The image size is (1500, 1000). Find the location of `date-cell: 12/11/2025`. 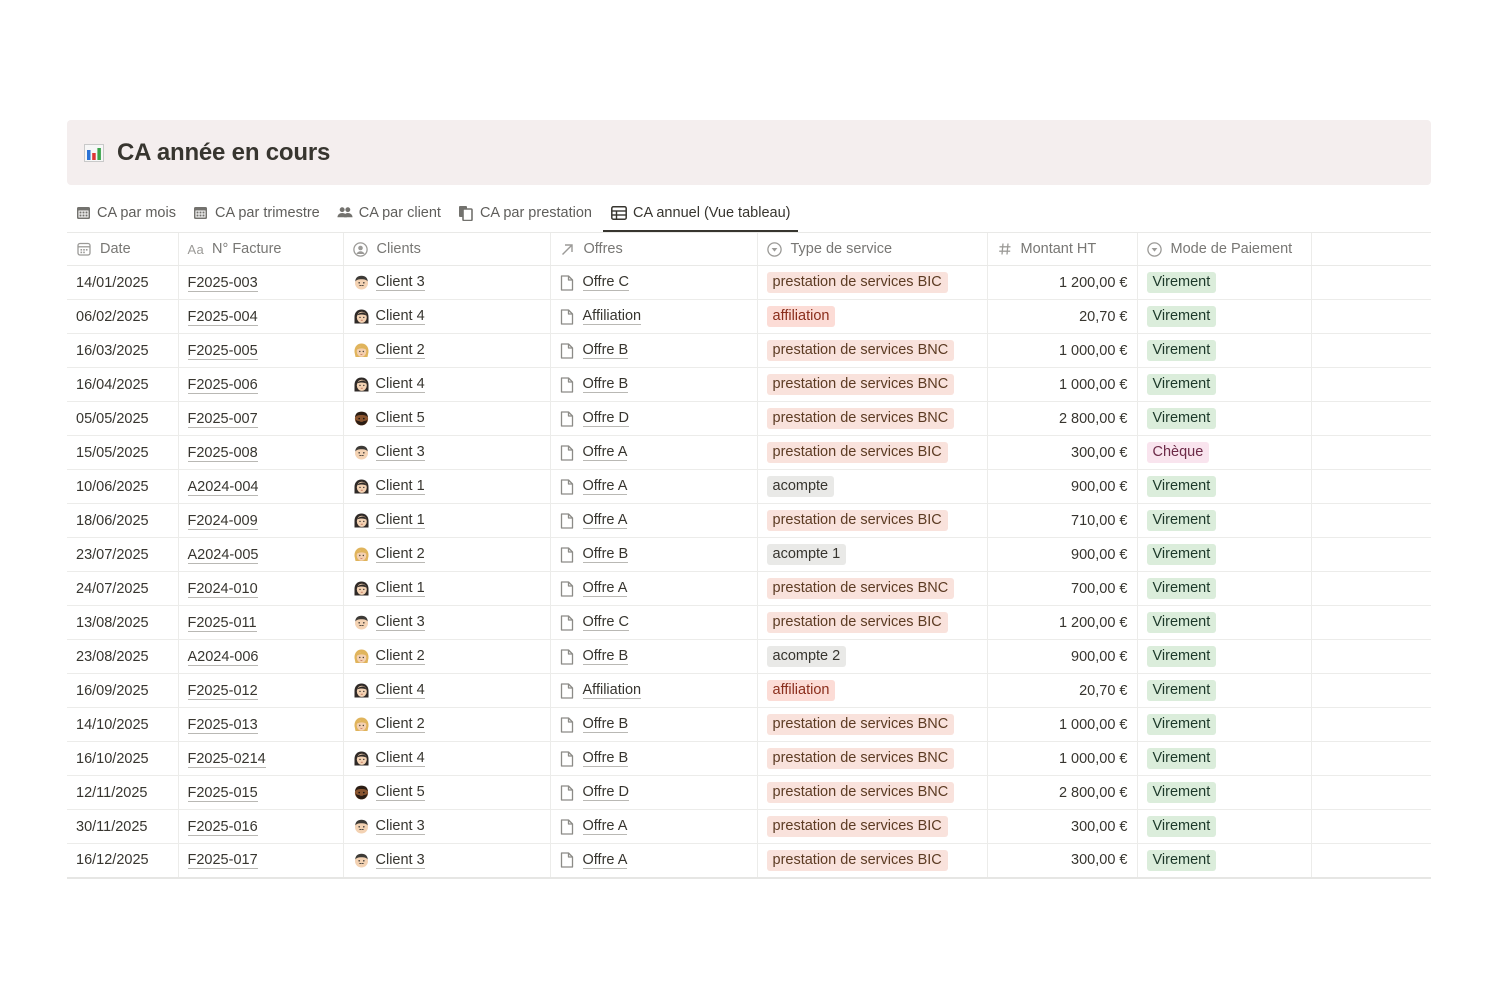

date-cell: 12/11/2025 is located at coordinates (122, 792).